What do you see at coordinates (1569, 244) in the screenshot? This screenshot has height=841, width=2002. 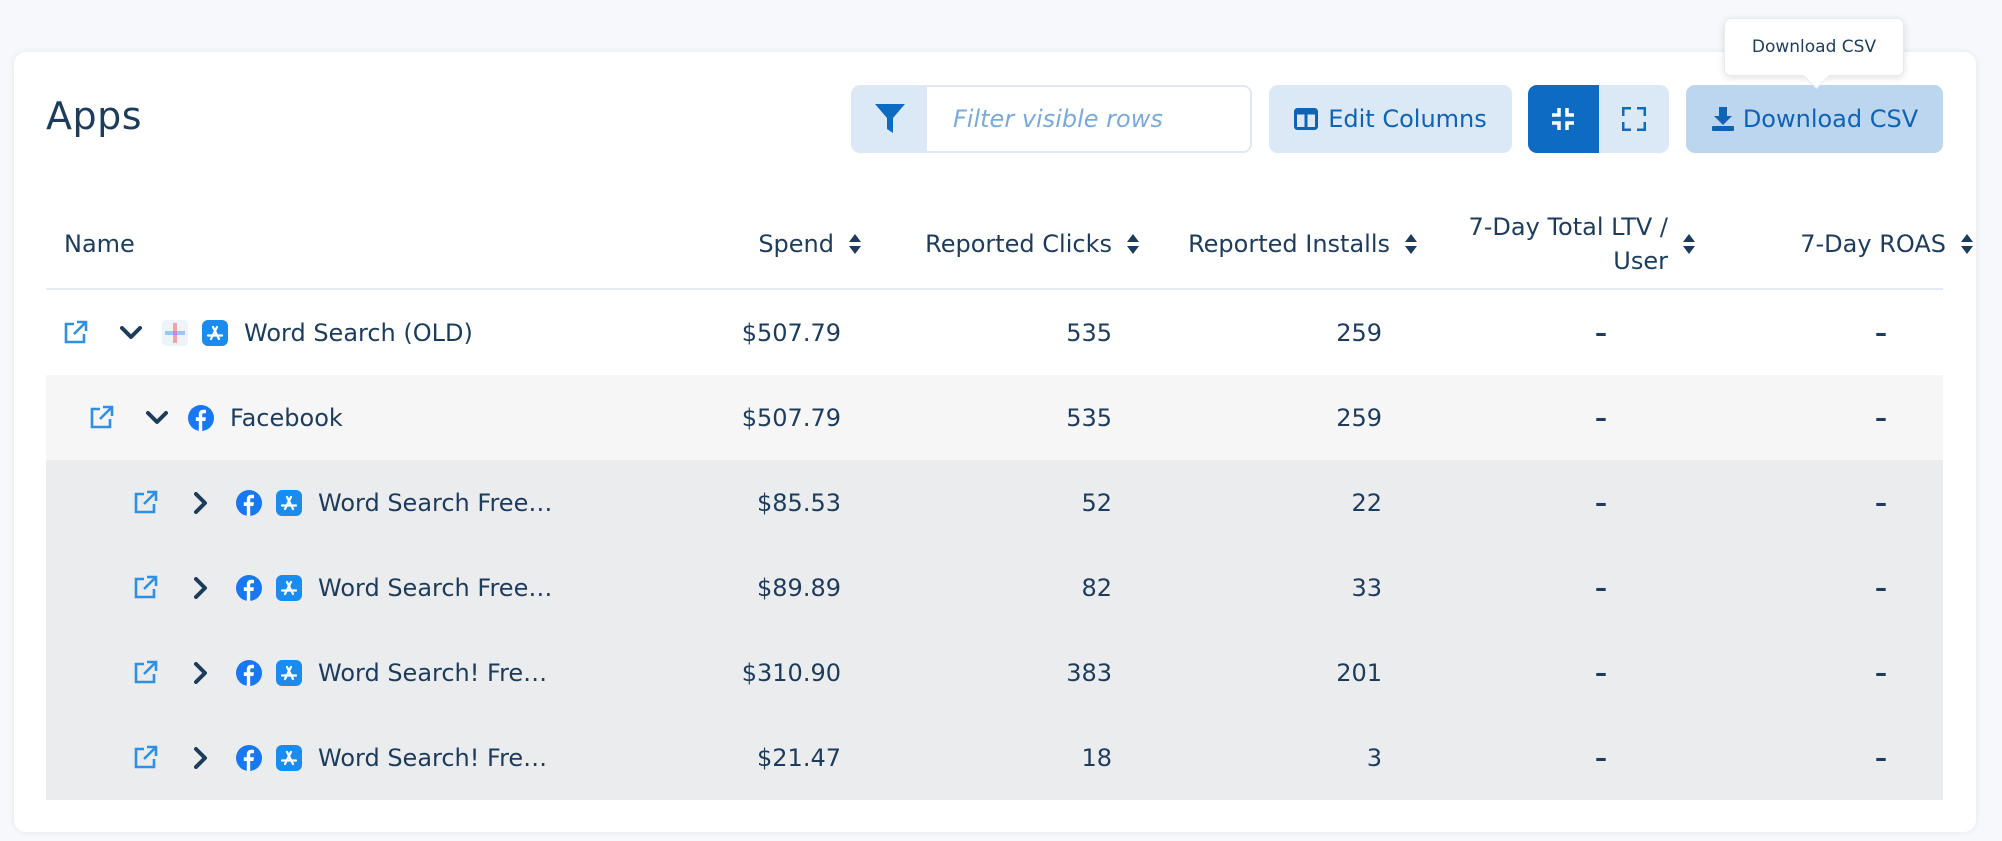 I see `column-label-7-day-total-ltv-user: 7-Day Total LTV / User` at bounding box center [1569, 244].